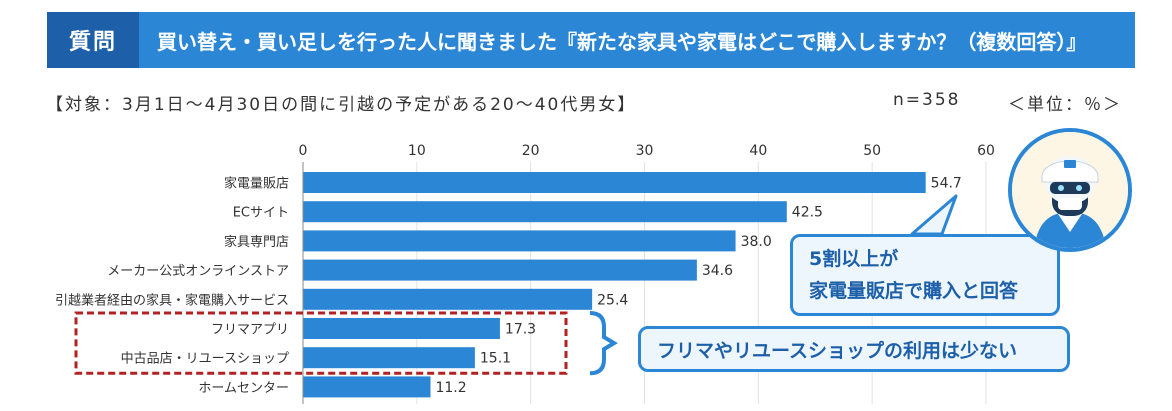  Describe the element at coordinates (934, 215) in the screenshot. I see `callout-pointer` at that location.